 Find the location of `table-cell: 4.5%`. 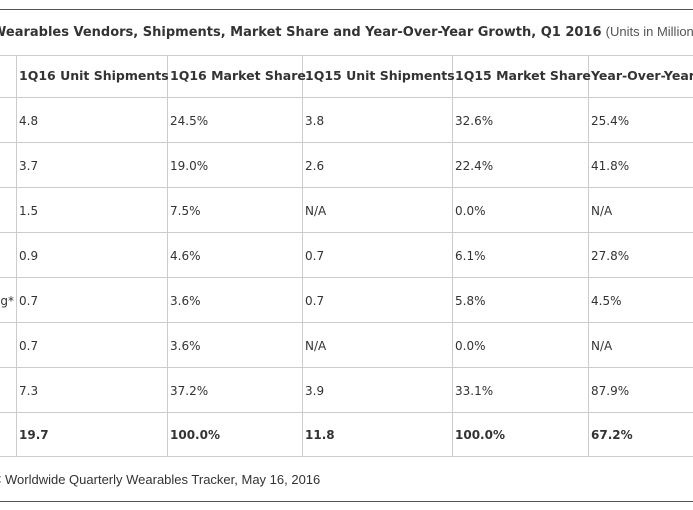

table-cell: 4.5% is located at coordinates (606, 301).